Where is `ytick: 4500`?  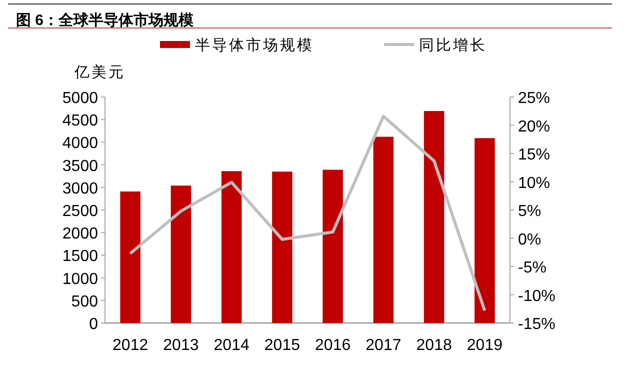 ytick: 4500 is located at coordinates (80, 121).